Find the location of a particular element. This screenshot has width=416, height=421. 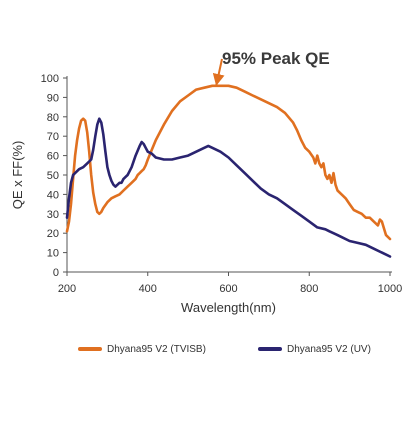

y-tick-label: 80 is located at coordinates (53, 118).